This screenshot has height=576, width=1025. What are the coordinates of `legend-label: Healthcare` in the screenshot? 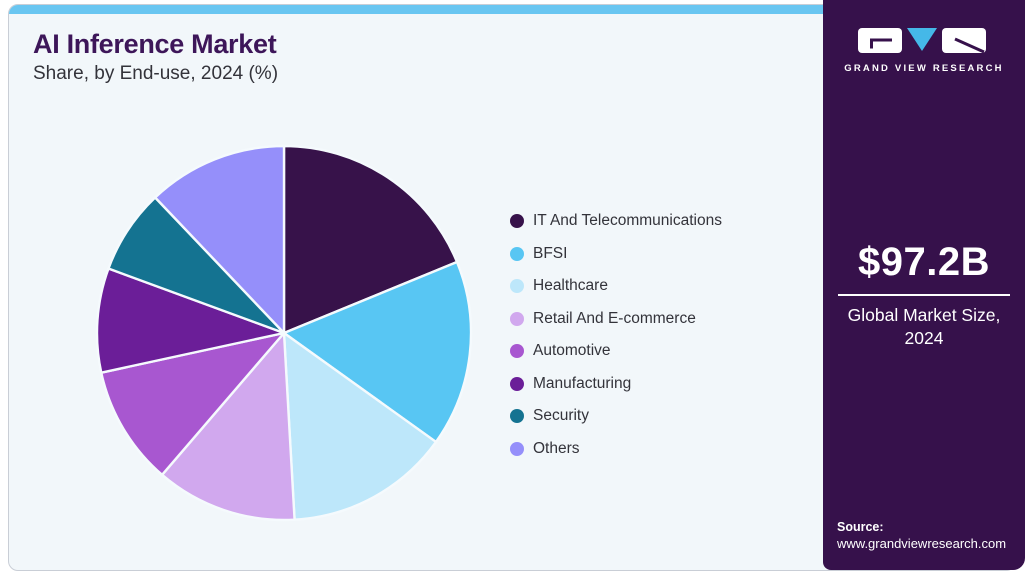 It's located at (570, 286).